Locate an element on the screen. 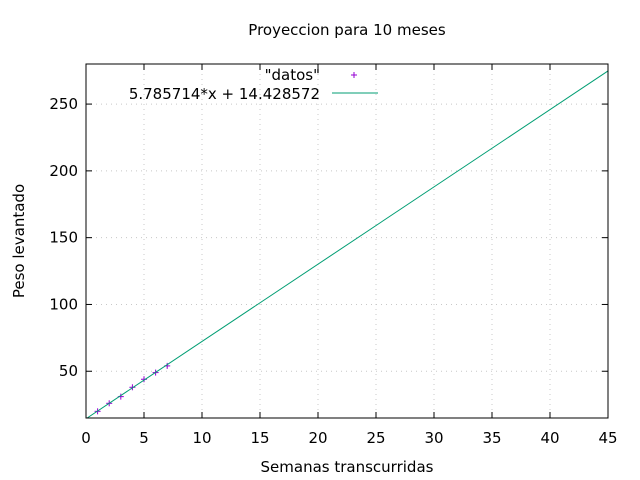 The height and width of the screenshot is (480, 640). y-tick-label: 50 is located at coordinates (68, 371).